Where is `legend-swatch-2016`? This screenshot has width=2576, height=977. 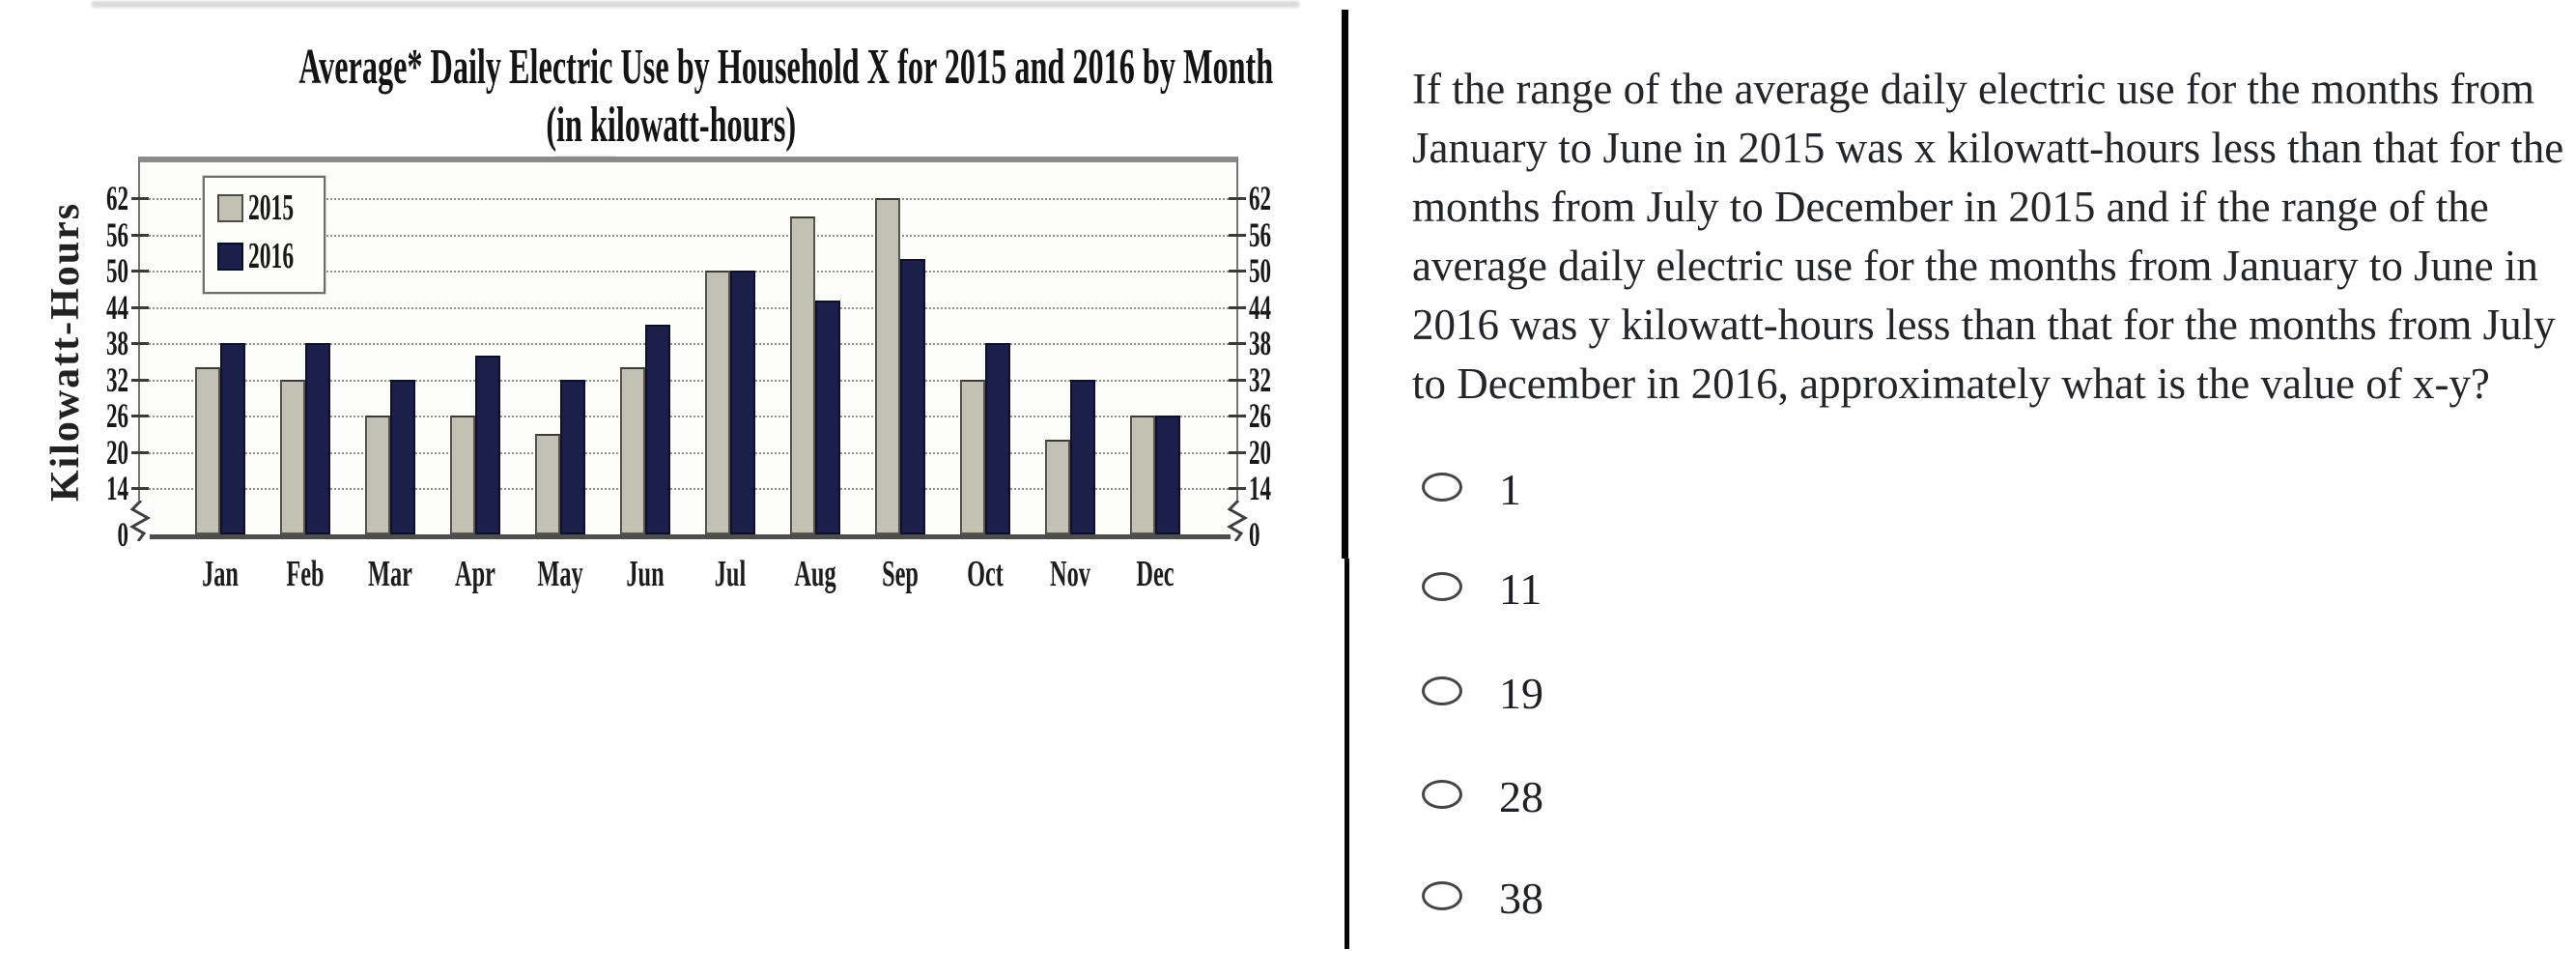 legend-swatch-2016 is located at coordinates (230, 257).